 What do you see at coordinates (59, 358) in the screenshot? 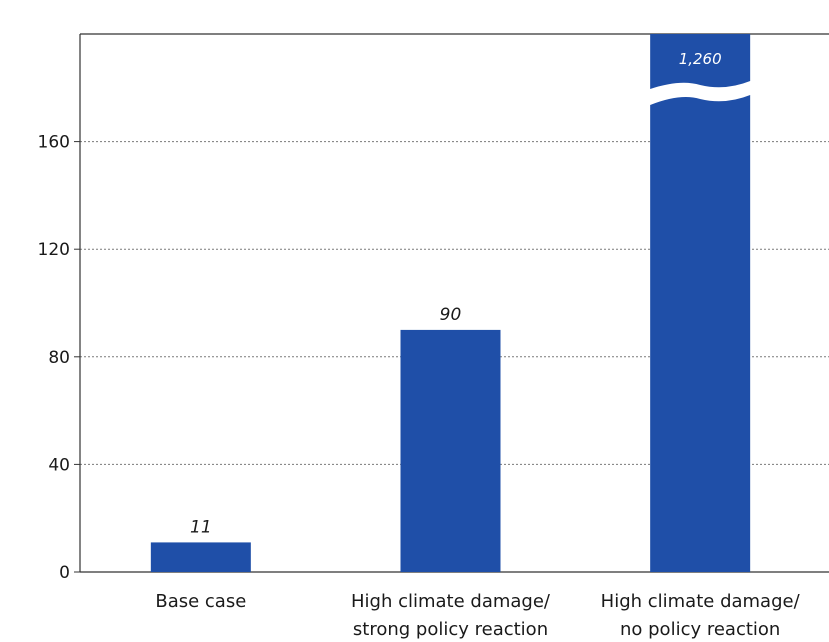
I see `y-tick-label: 80` at bounding box center [59, 358].